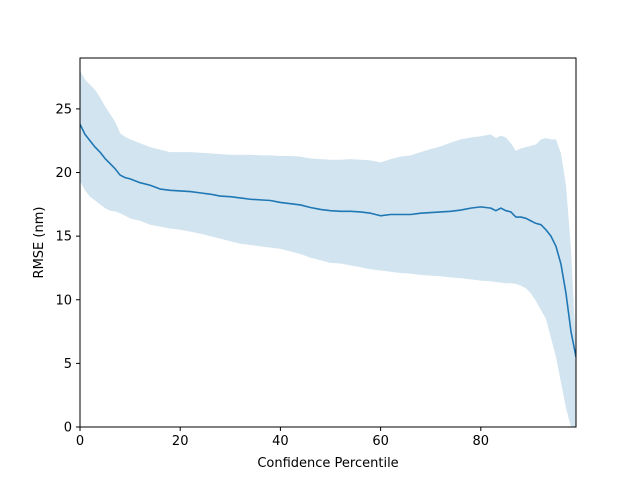 The height and width of the screenshot is (480, 640). I want to click on x-tick-label: 20, so click(180, 441).